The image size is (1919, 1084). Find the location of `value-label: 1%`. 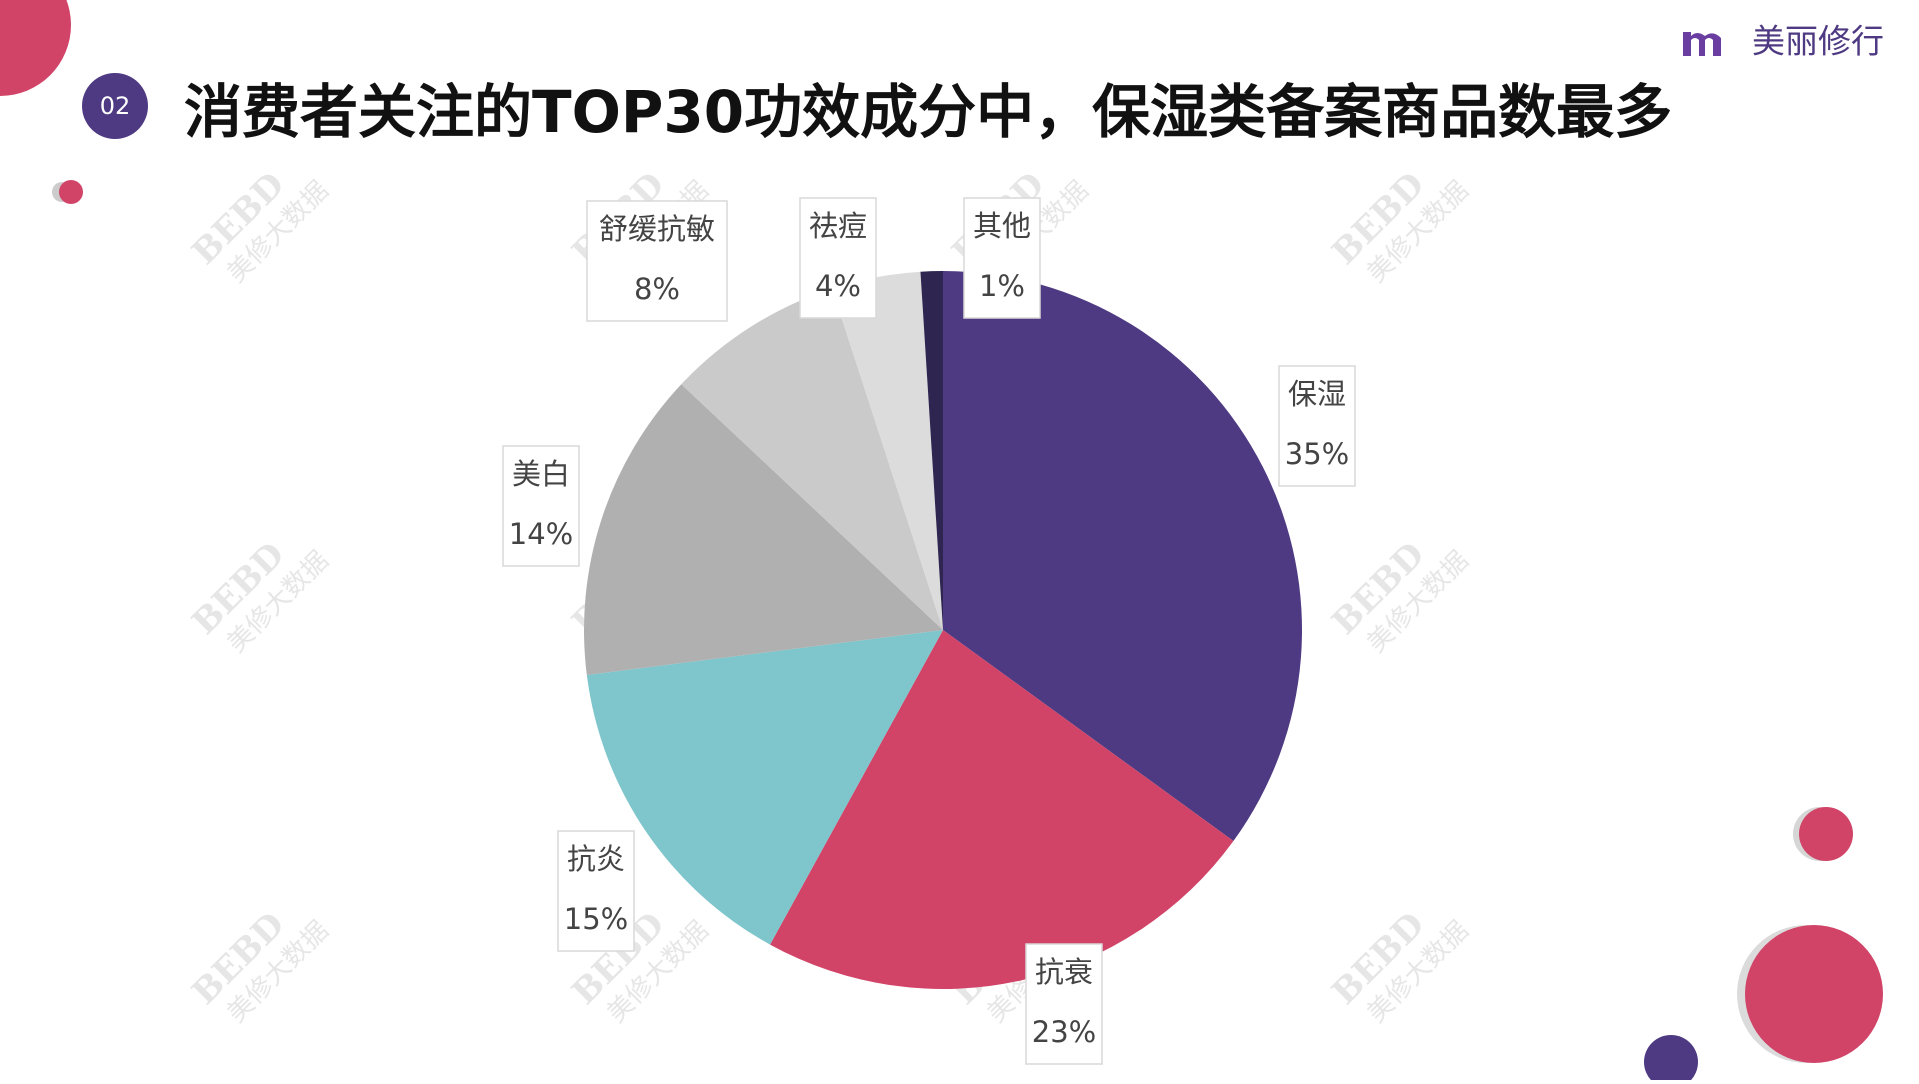

value-label: 1% is located at coordinates (1002, 286).